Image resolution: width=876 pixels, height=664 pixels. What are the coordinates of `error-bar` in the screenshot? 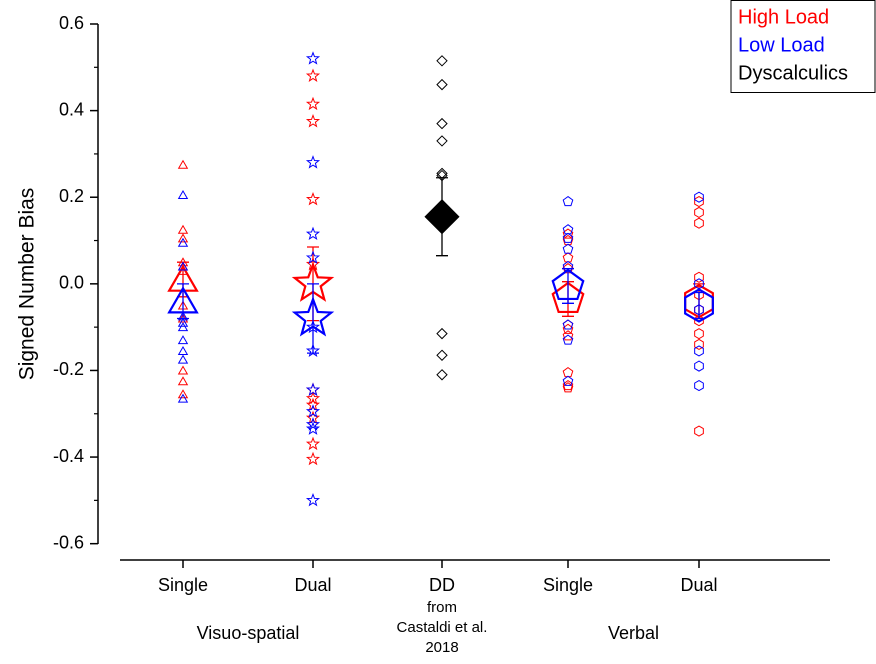 It's located at (313, 318).